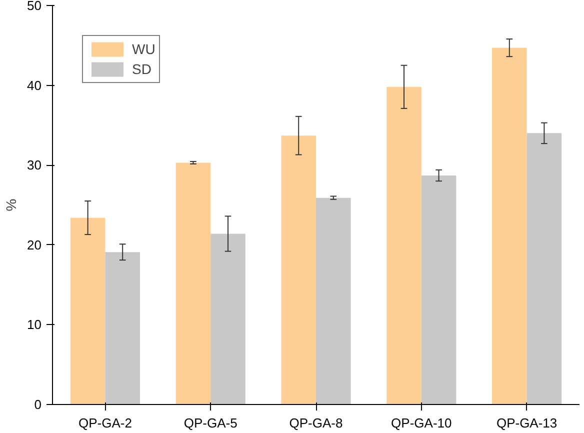 The height and width of the screenshot is (433, 584). Describe the element at coordinates (34, 324) in the screenshot. I see `y-tick-label: 10` at that location.